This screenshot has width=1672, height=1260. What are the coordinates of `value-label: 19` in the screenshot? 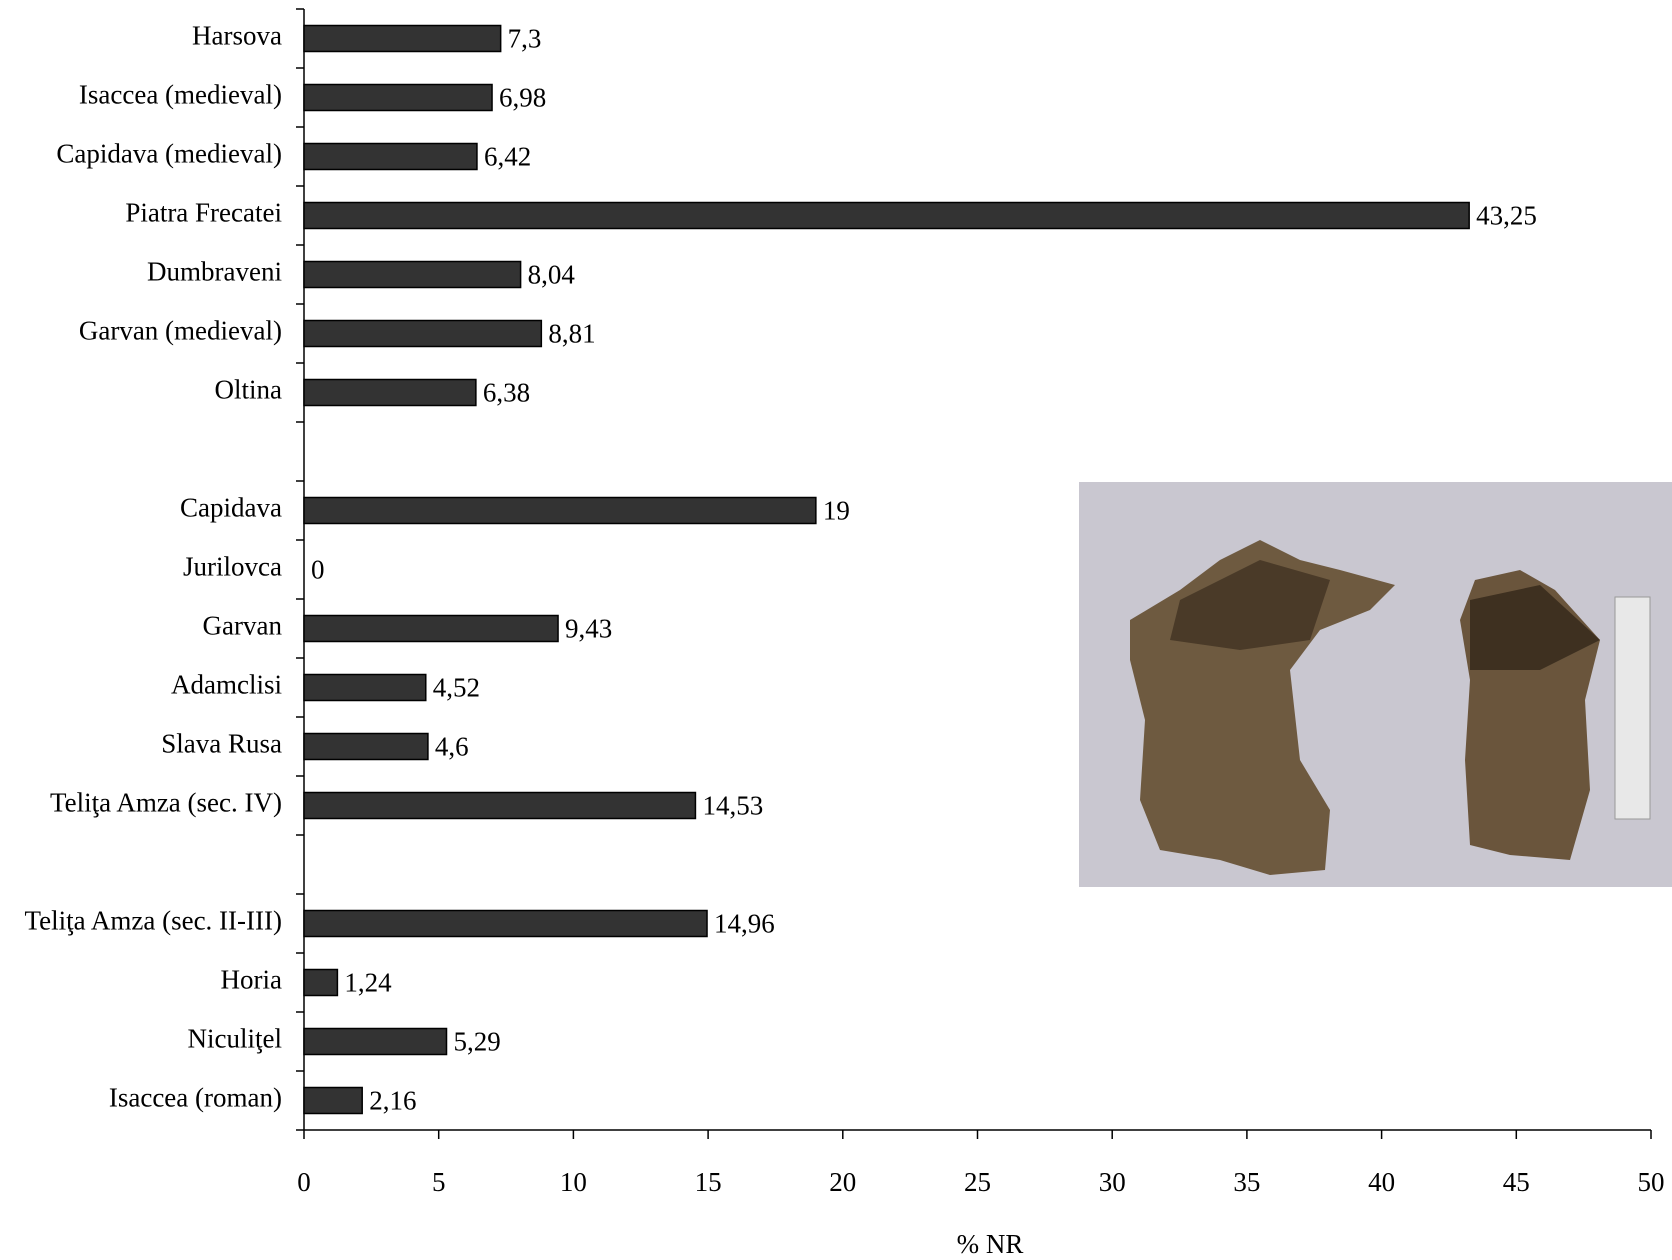 It's located at (836, 511).